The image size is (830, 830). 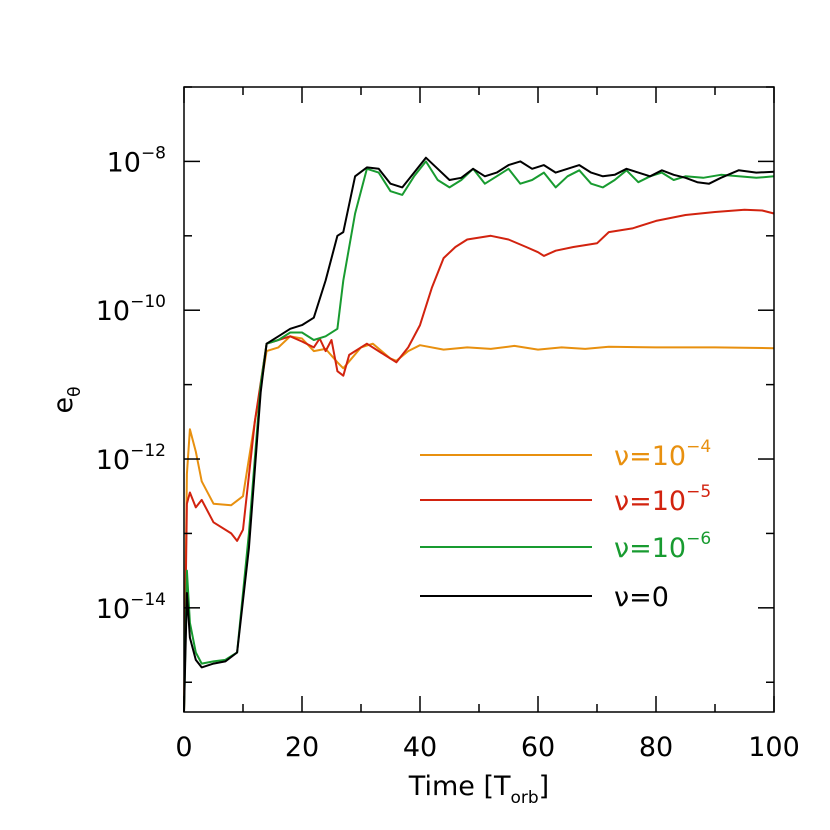 What do you see at coordinates (136, 160) in the screenshot?
I see `y-tick-label-3: 10−8` at bounding box center [136, 160].